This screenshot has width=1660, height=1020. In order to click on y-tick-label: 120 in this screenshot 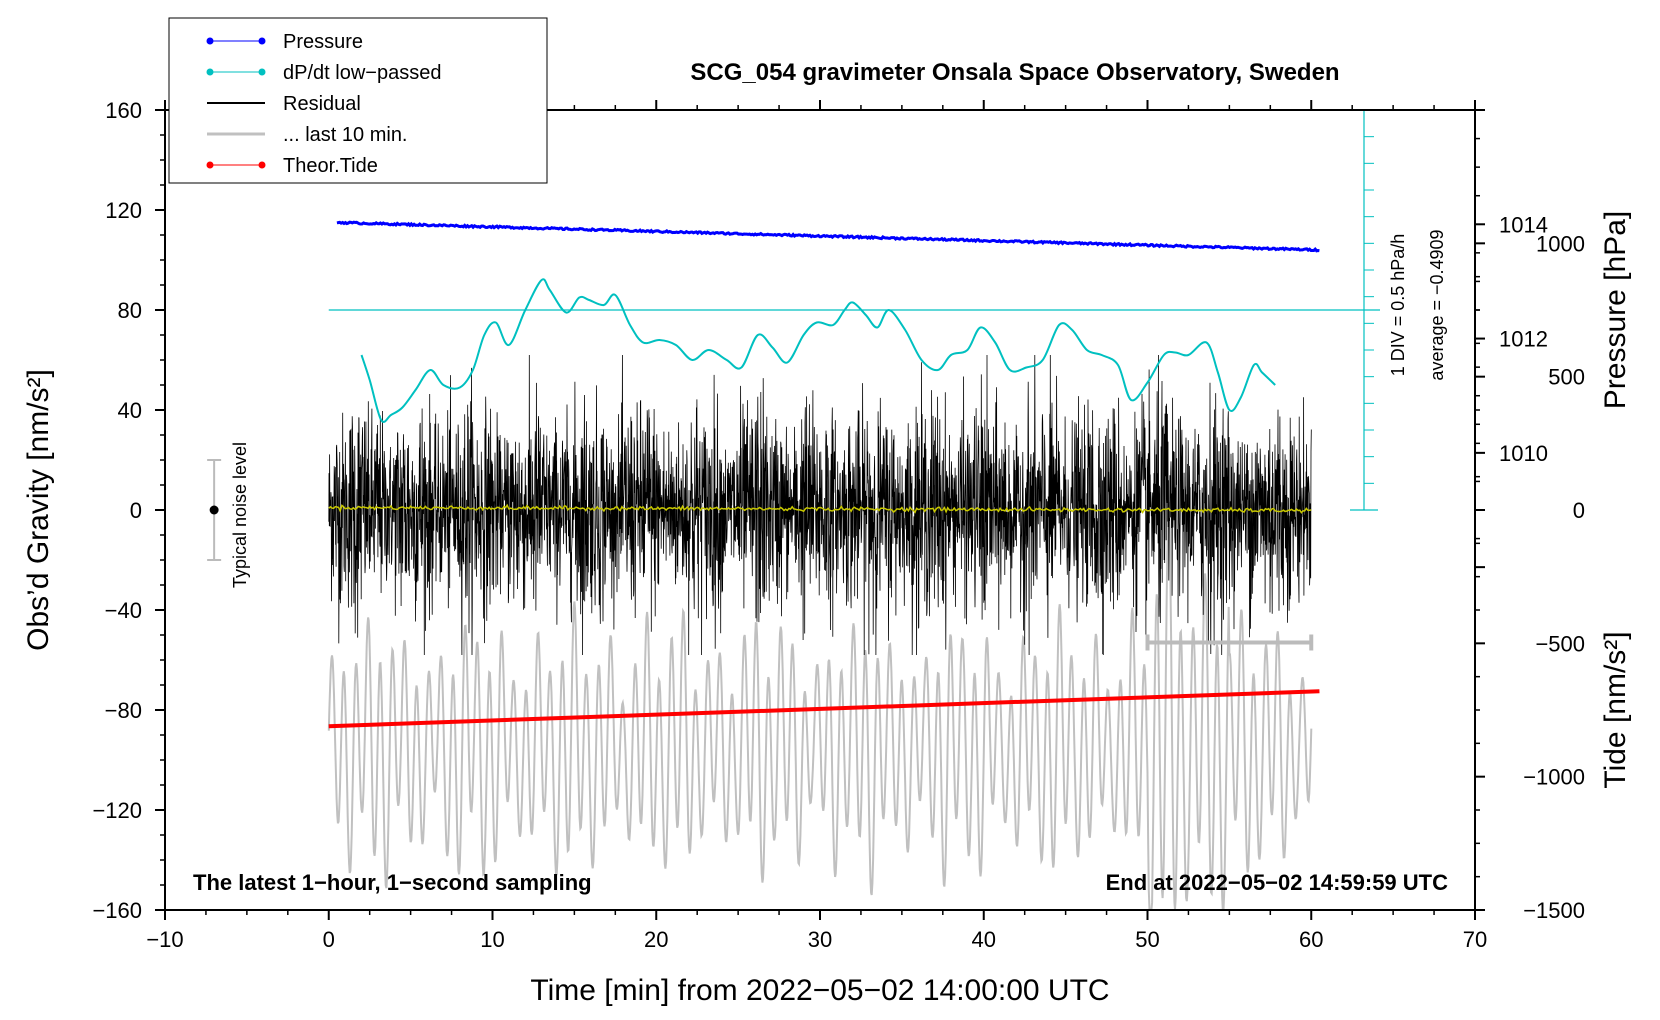, I will do `click(123, 210)`.